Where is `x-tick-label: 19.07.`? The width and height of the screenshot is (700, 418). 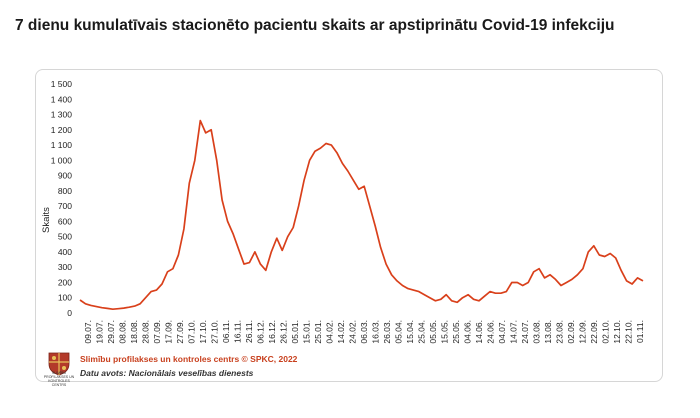
x-tick-label: 19.07. is located at coordinates (100, 332).